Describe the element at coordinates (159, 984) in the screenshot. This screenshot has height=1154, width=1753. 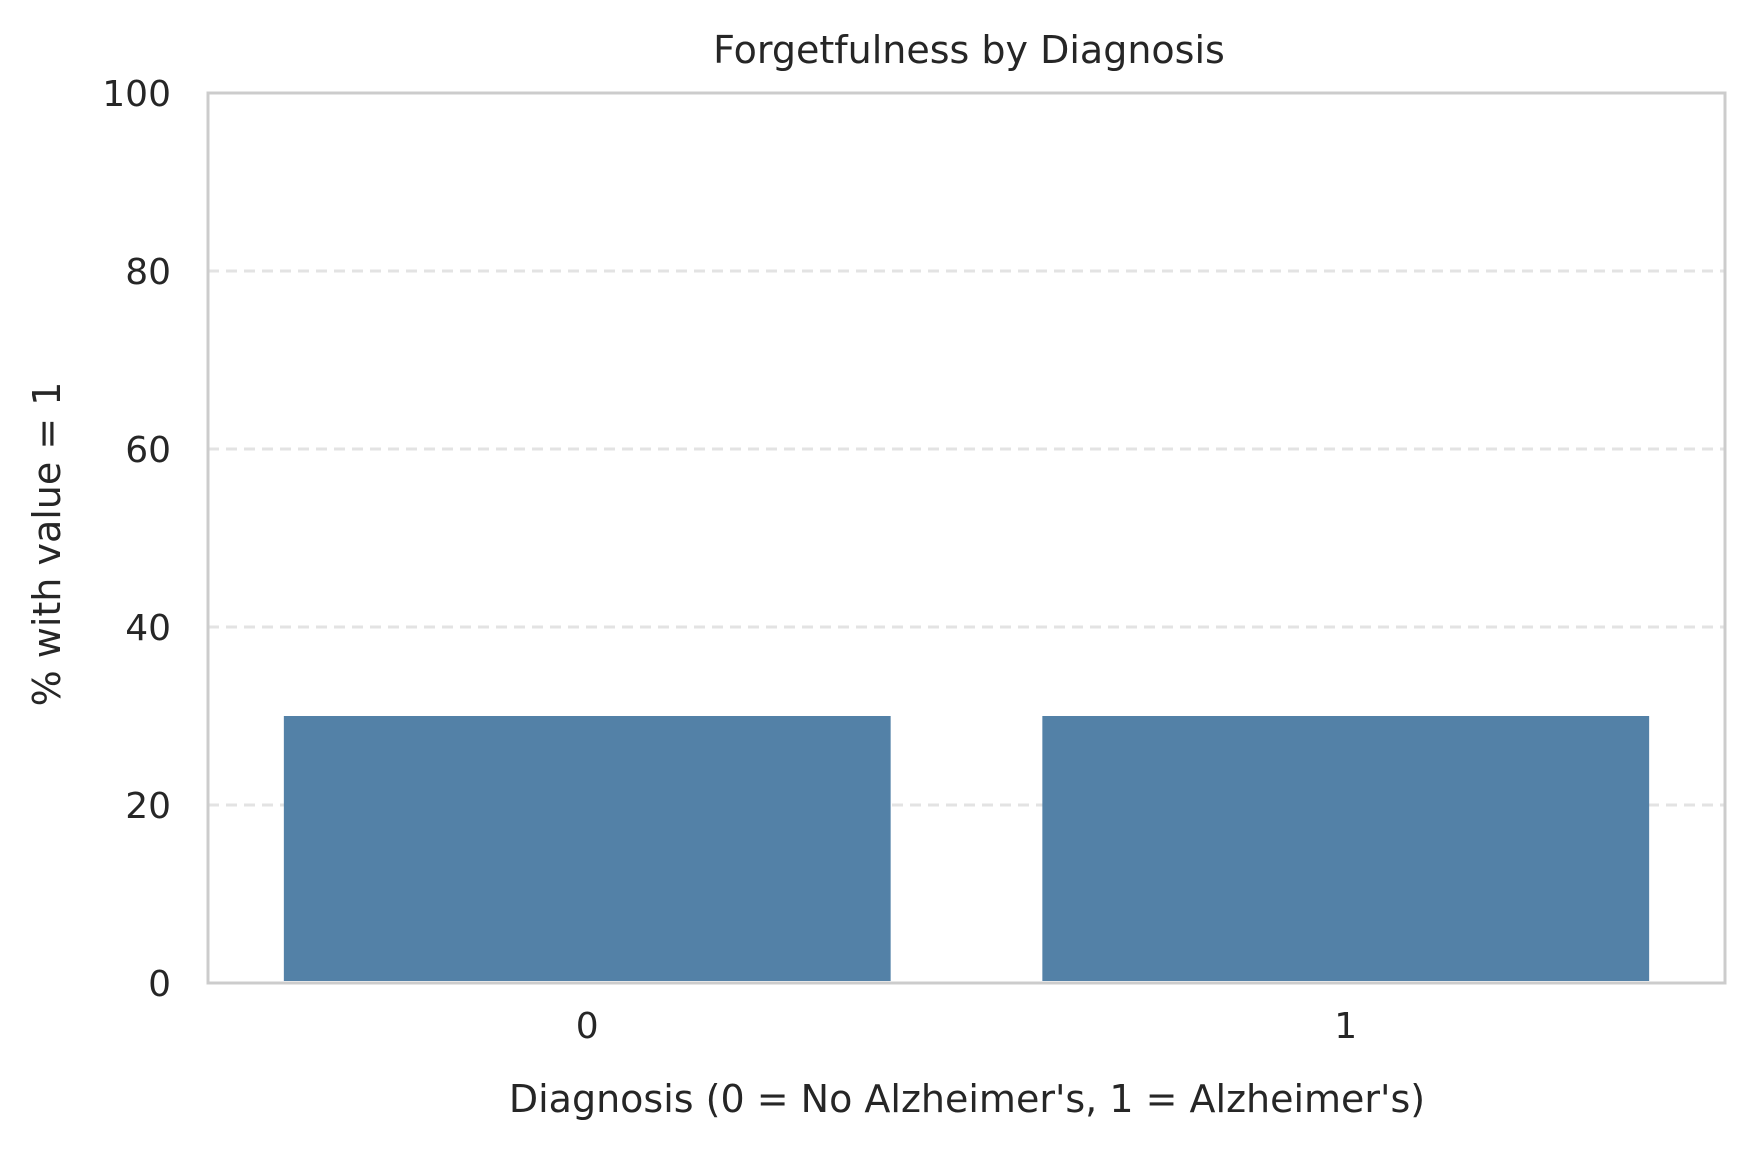
I see `y-tick-label: 0` at that location.